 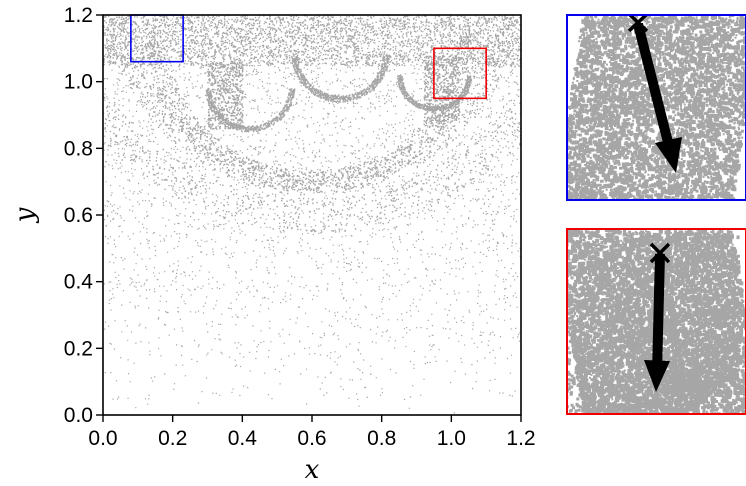 What do you see at coordinates (520, 438) in the screenshot?
I see `x-tick-label: 1.2` at bounding box center [520, 438].